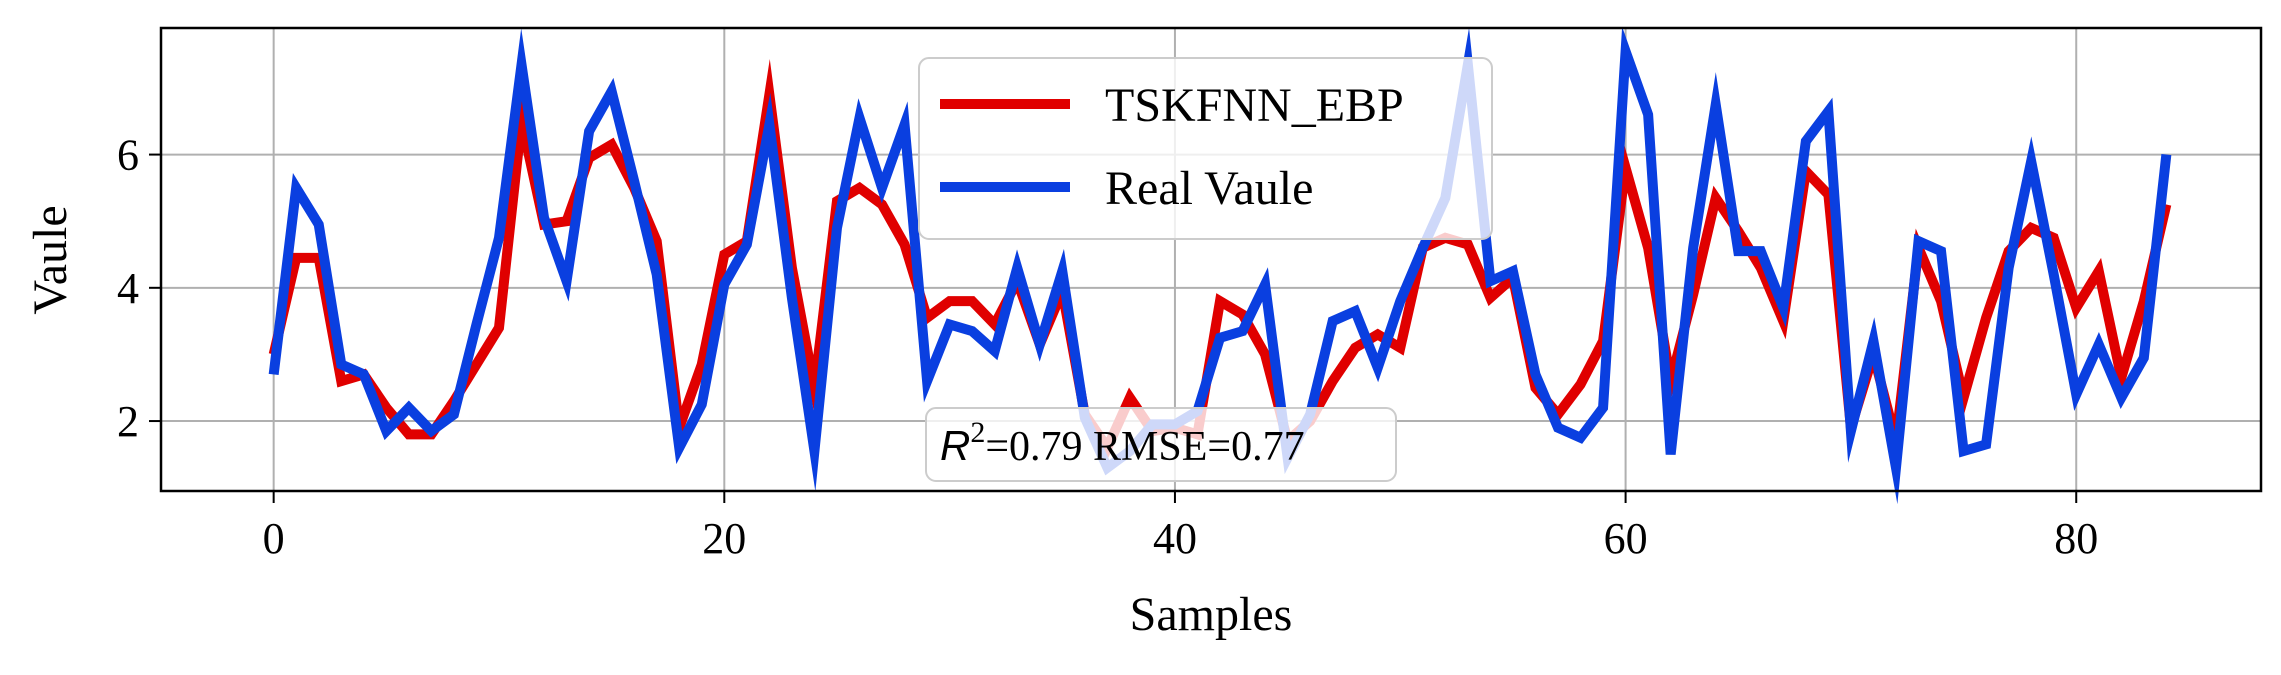 The image size is (2281, 675). What do you see at coordinates (2076, 538) in the screenshot?
I see `x-tick-label: 80` at bounding box center [2076, 538].